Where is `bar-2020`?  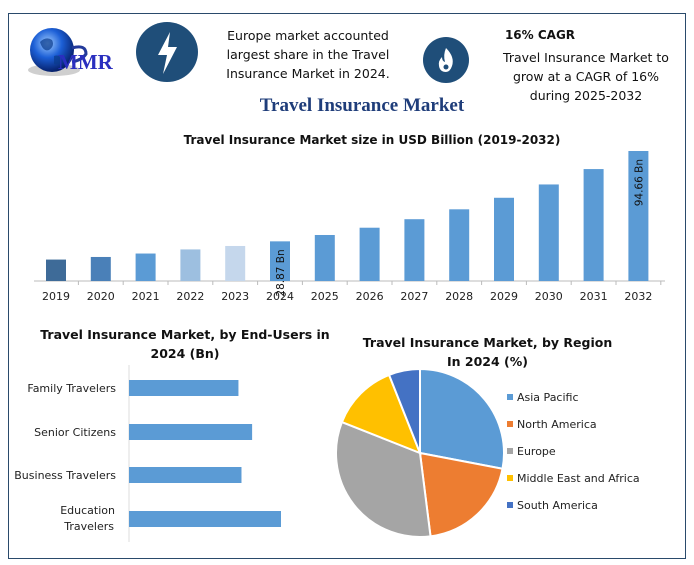 bar-2020 is located at coordinates (100, 268).